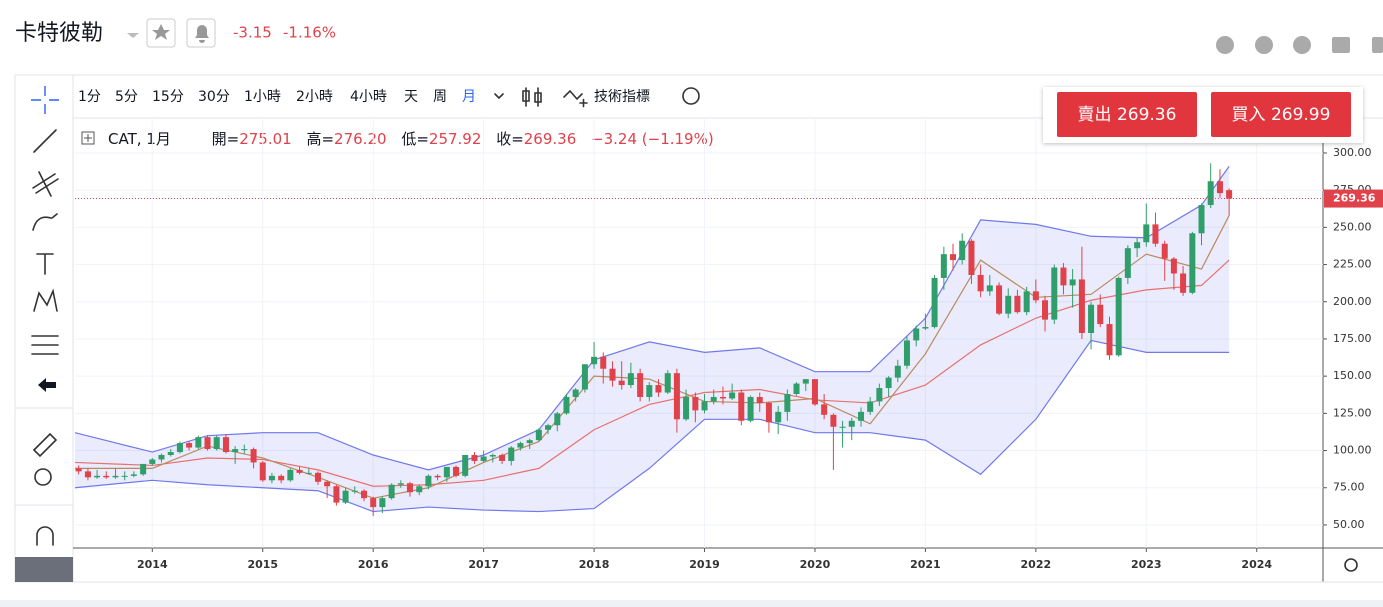 Image resolution: width=1383 pixels, height=607 pixels. What do you see at coordinates (499, 96) in the screenshot?
I see `interval-dropdown` at bounding box center [499, 96].